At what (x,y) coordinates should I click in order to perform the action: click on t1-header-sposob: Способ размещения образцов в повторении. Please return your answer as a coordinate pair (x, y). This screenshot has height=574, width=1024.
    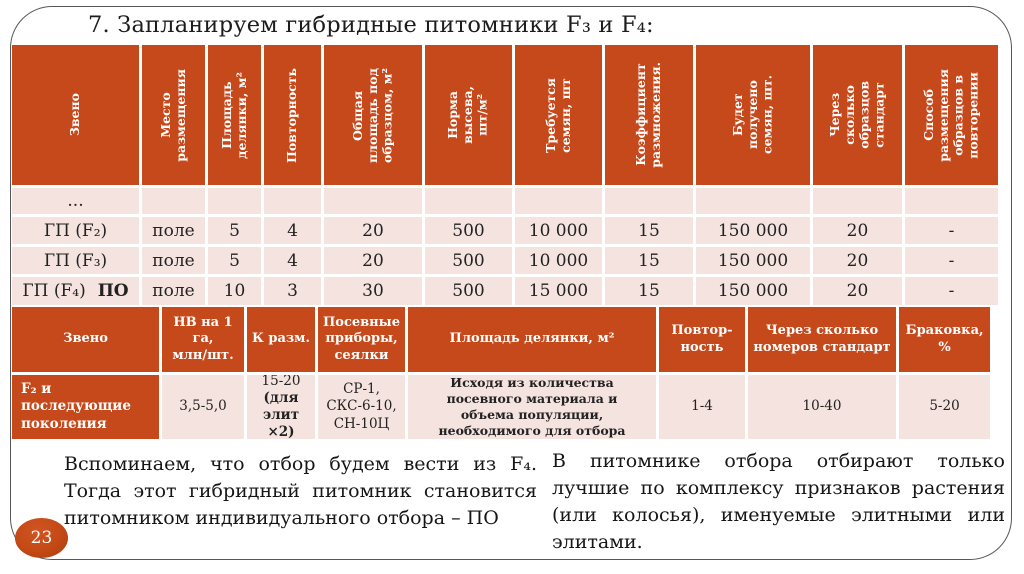
    Looking at the image, I should click on (951, 115).